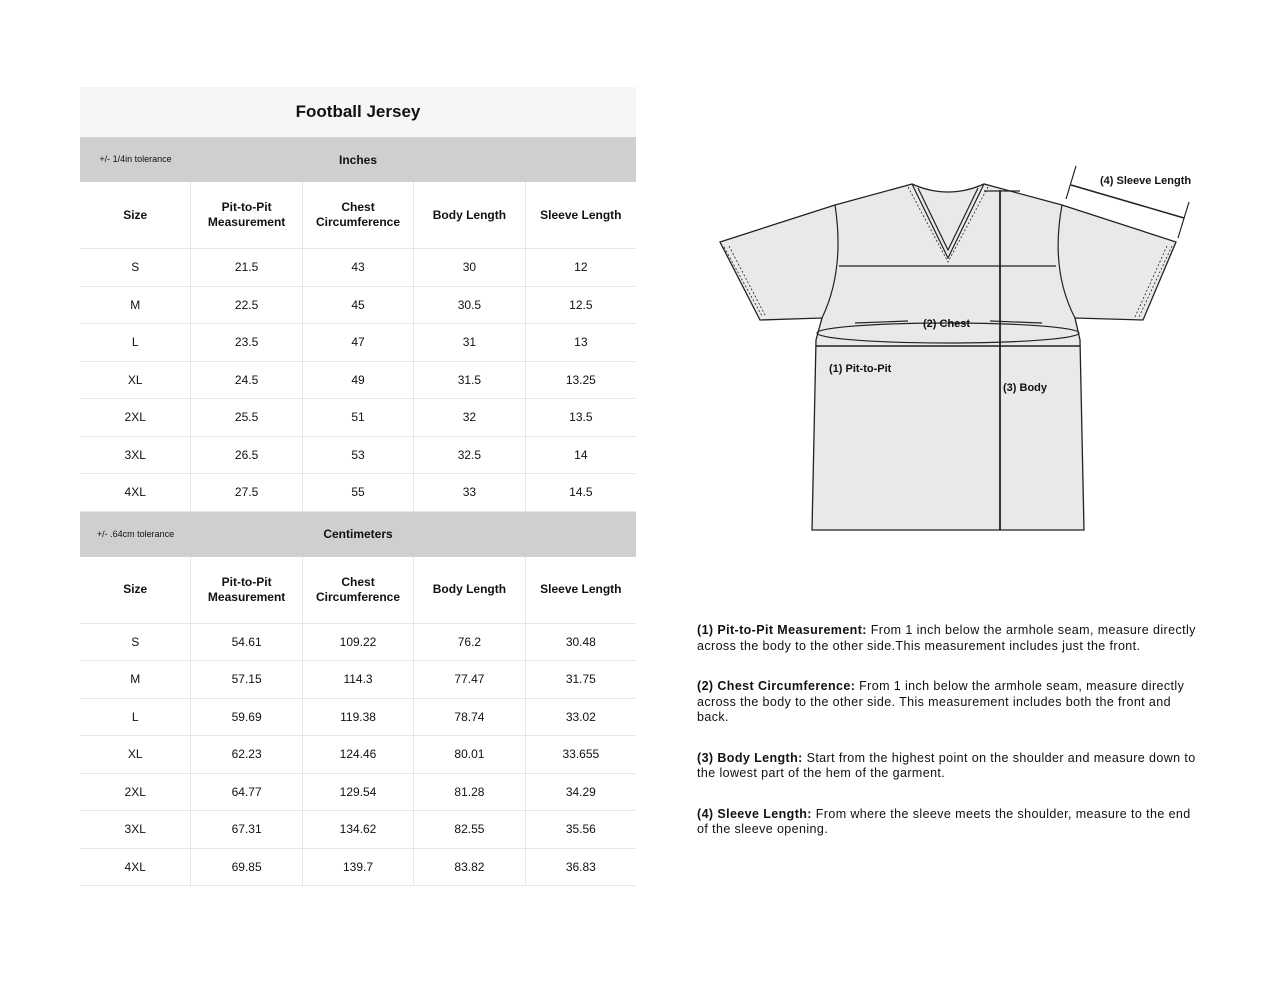 The height and width of the screenshot is (989, 1280). Describe the element at coordinates (470, 215) in the screenshot. I see `column-header: Body Length` at that location.